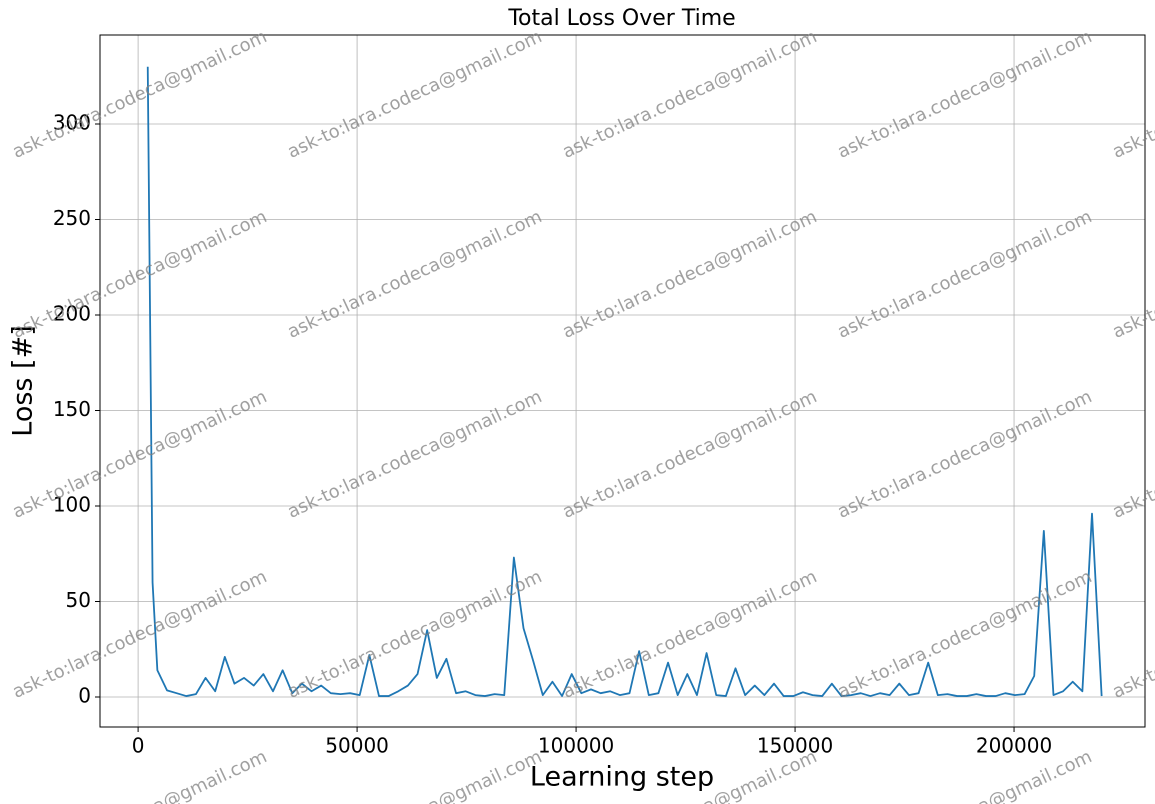 This screenshot has height=804, width=1155. Describe the element at coordinates (72, 123) in the screenshot. I see `y-tick-label: 300` at that location.